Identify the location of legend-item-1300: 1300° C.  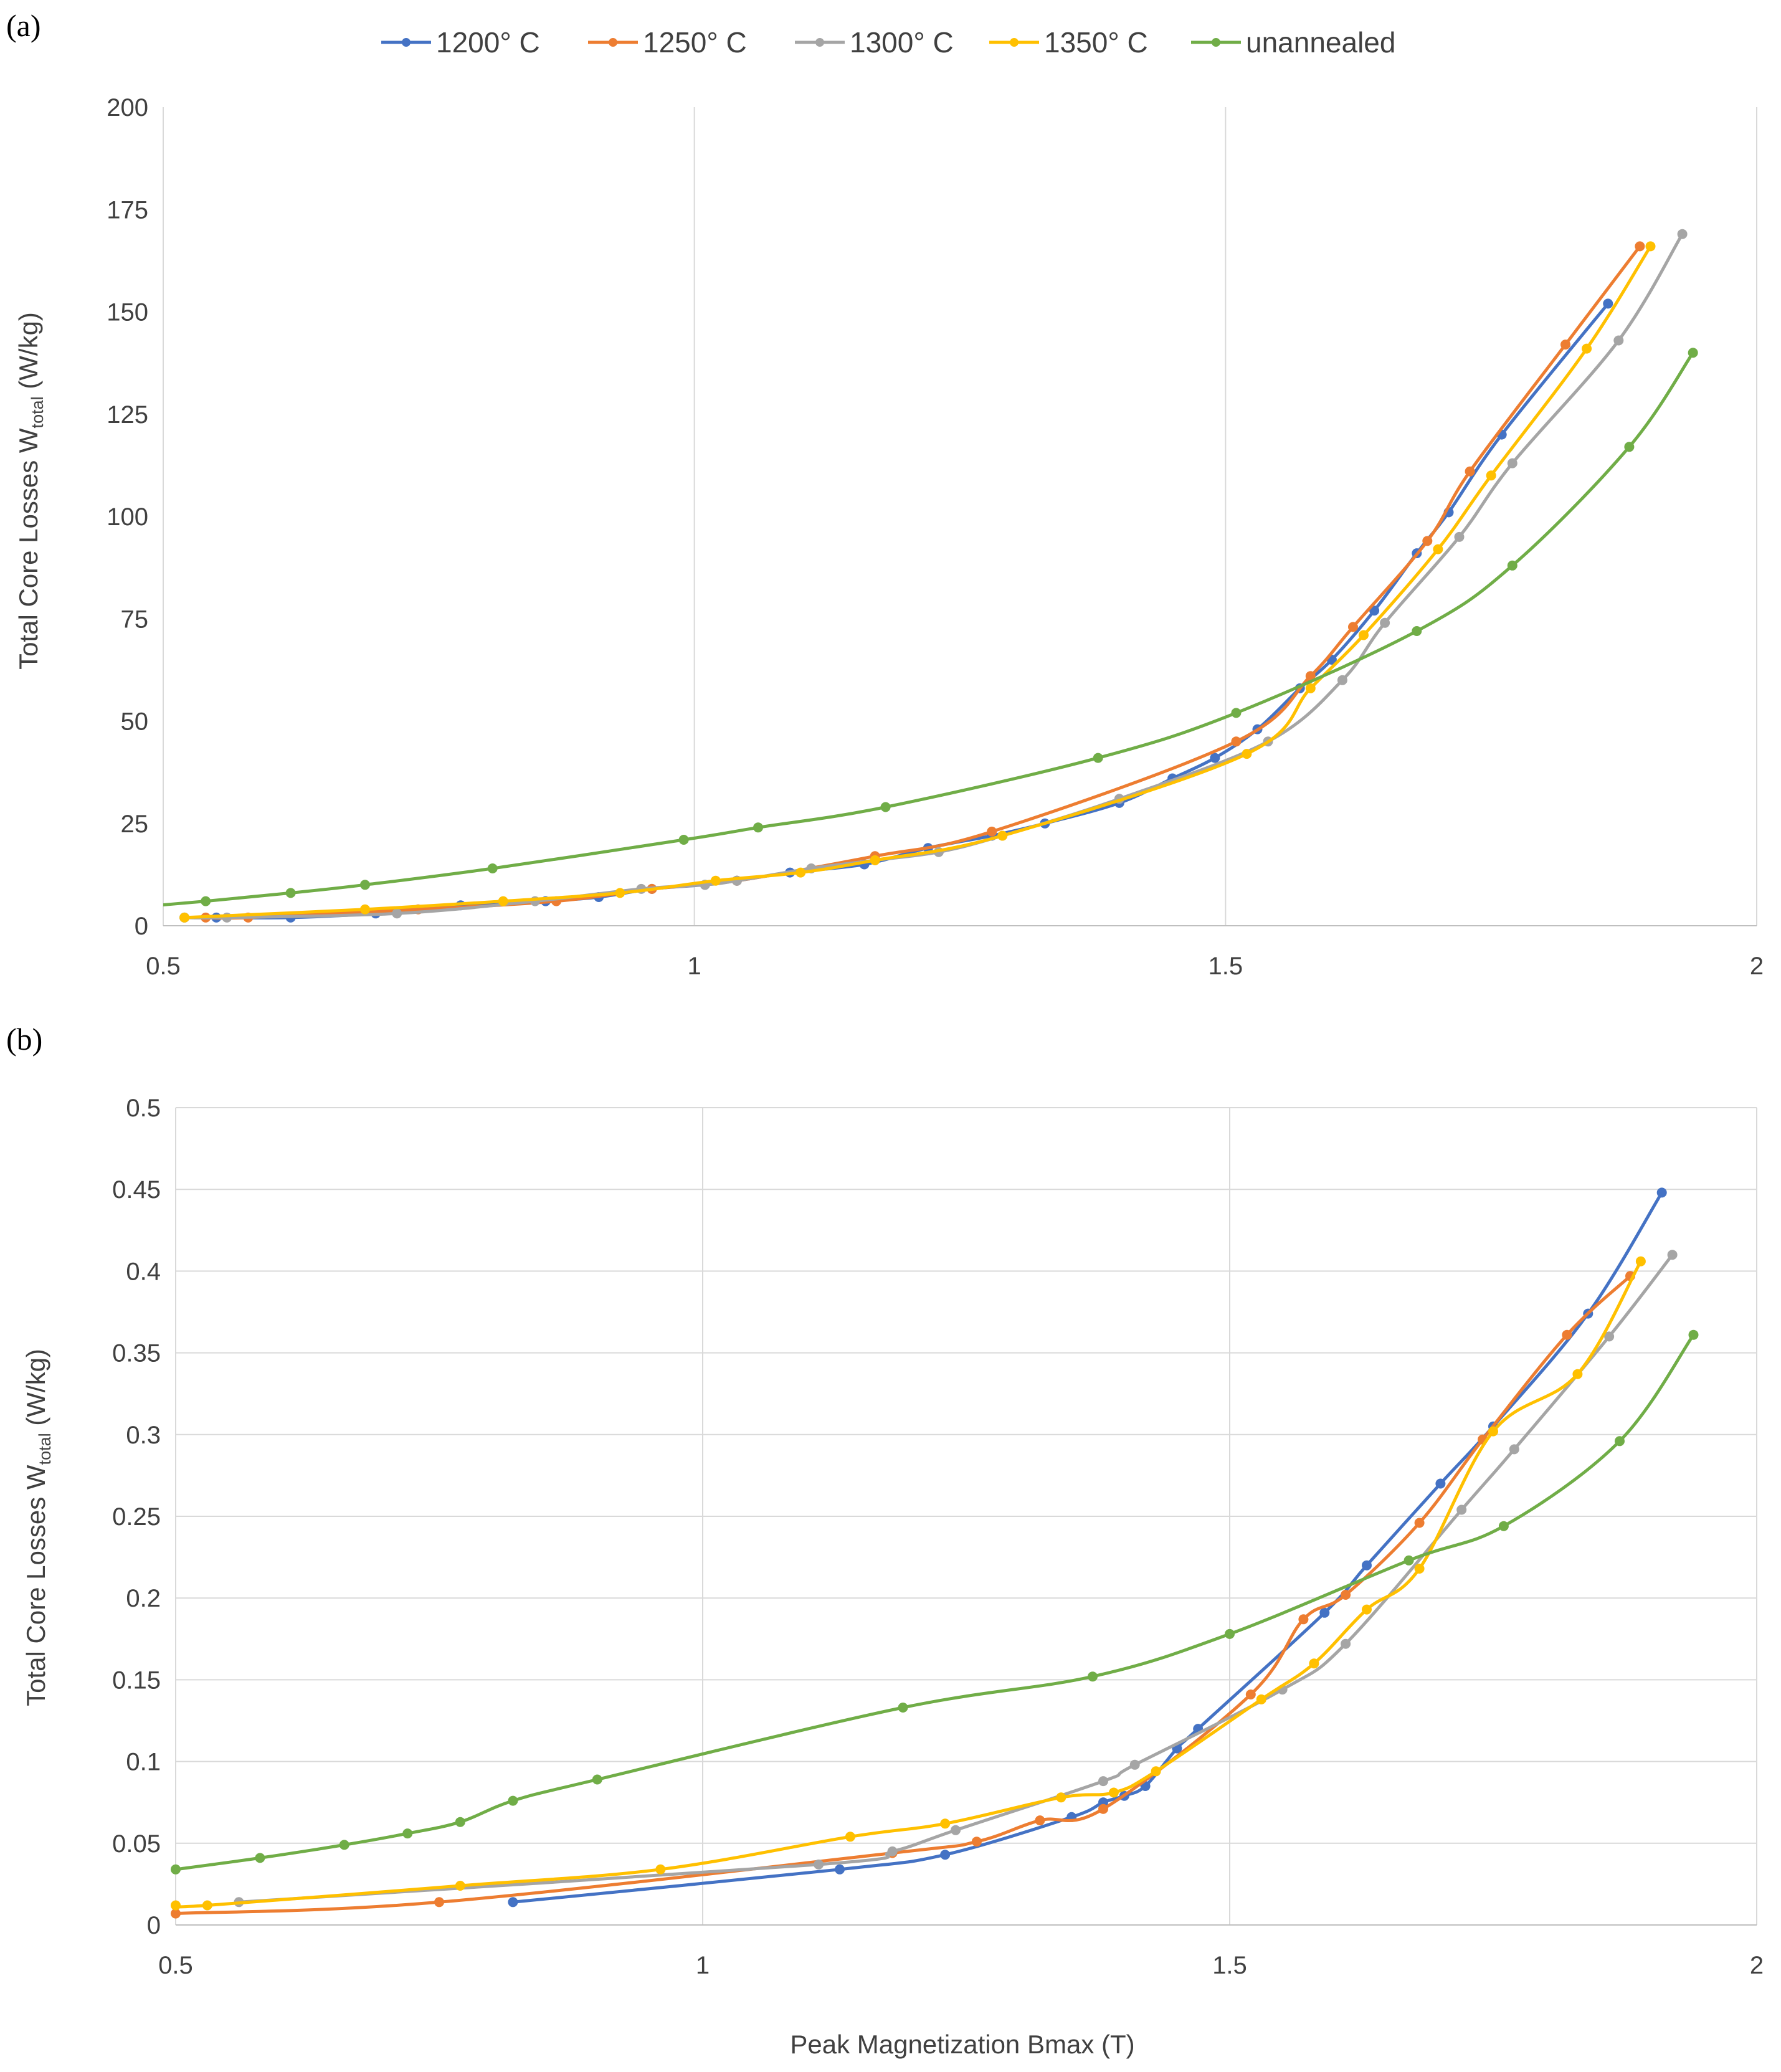
(875, 42).